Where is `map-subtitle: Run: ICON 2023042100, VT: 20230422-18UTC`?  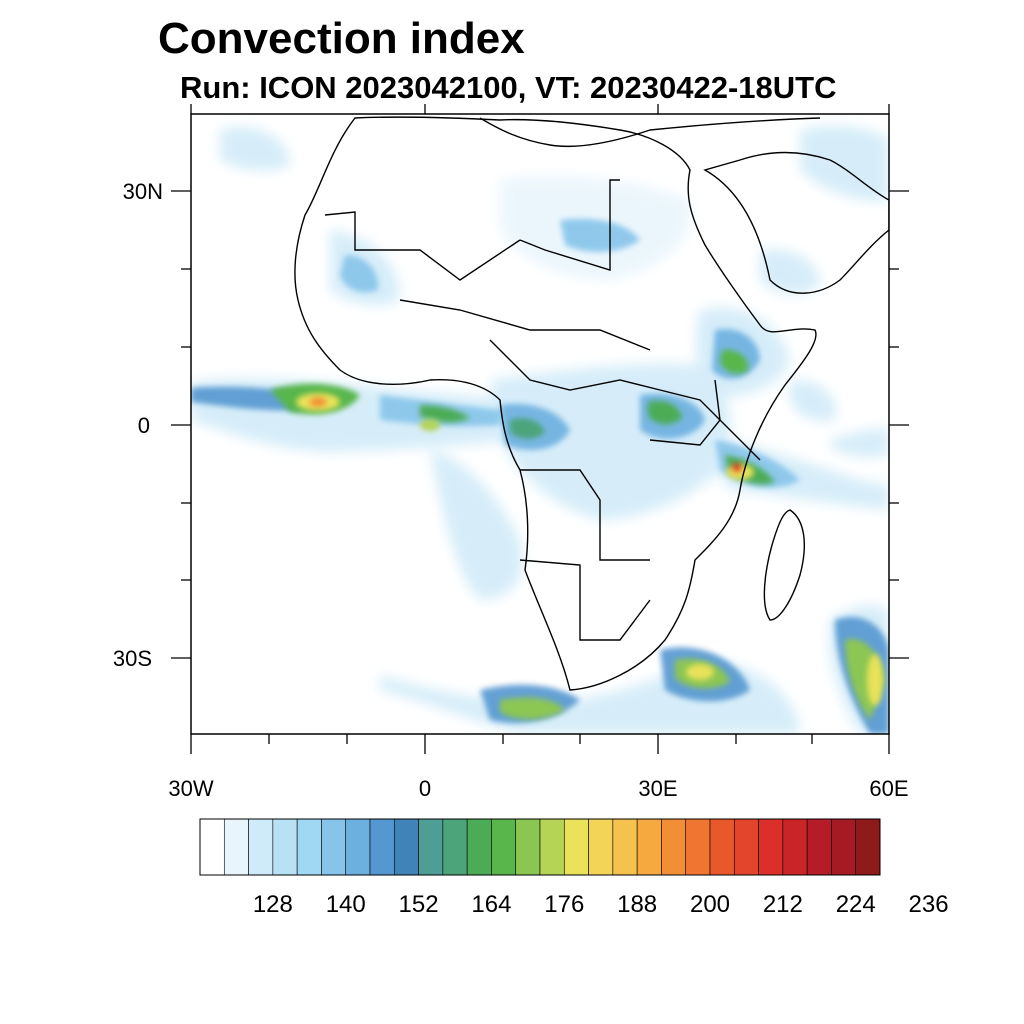 map-subtitle: Run: ICON 2023042100, VT: 20230422-18UTC is located at coordinates (508, 87).